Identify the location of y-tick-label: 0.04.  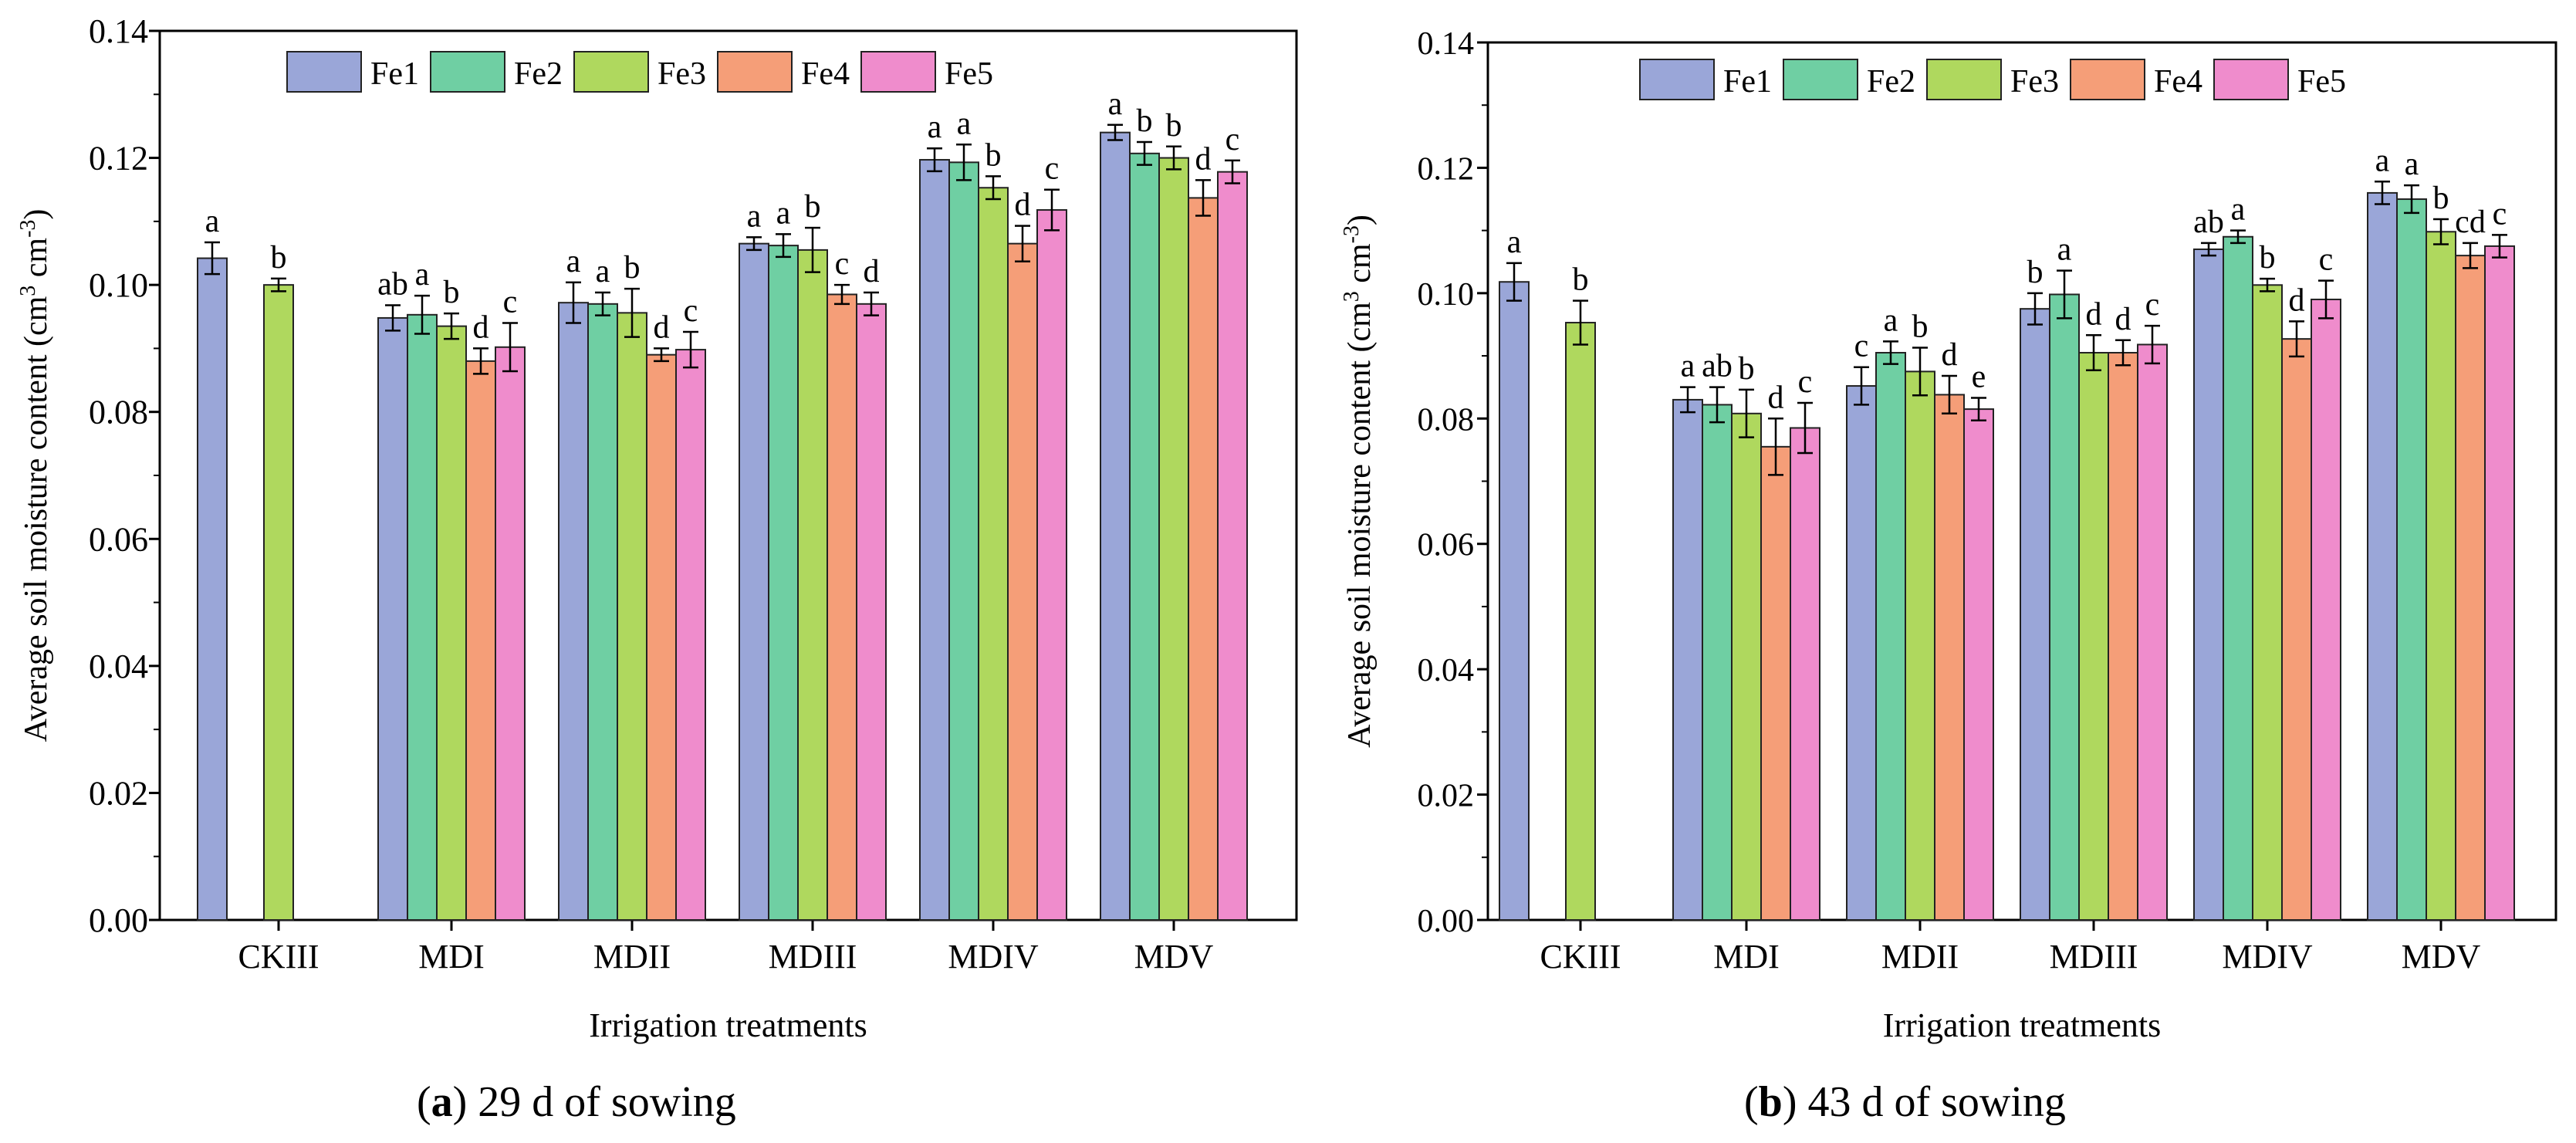
(1446, 670).